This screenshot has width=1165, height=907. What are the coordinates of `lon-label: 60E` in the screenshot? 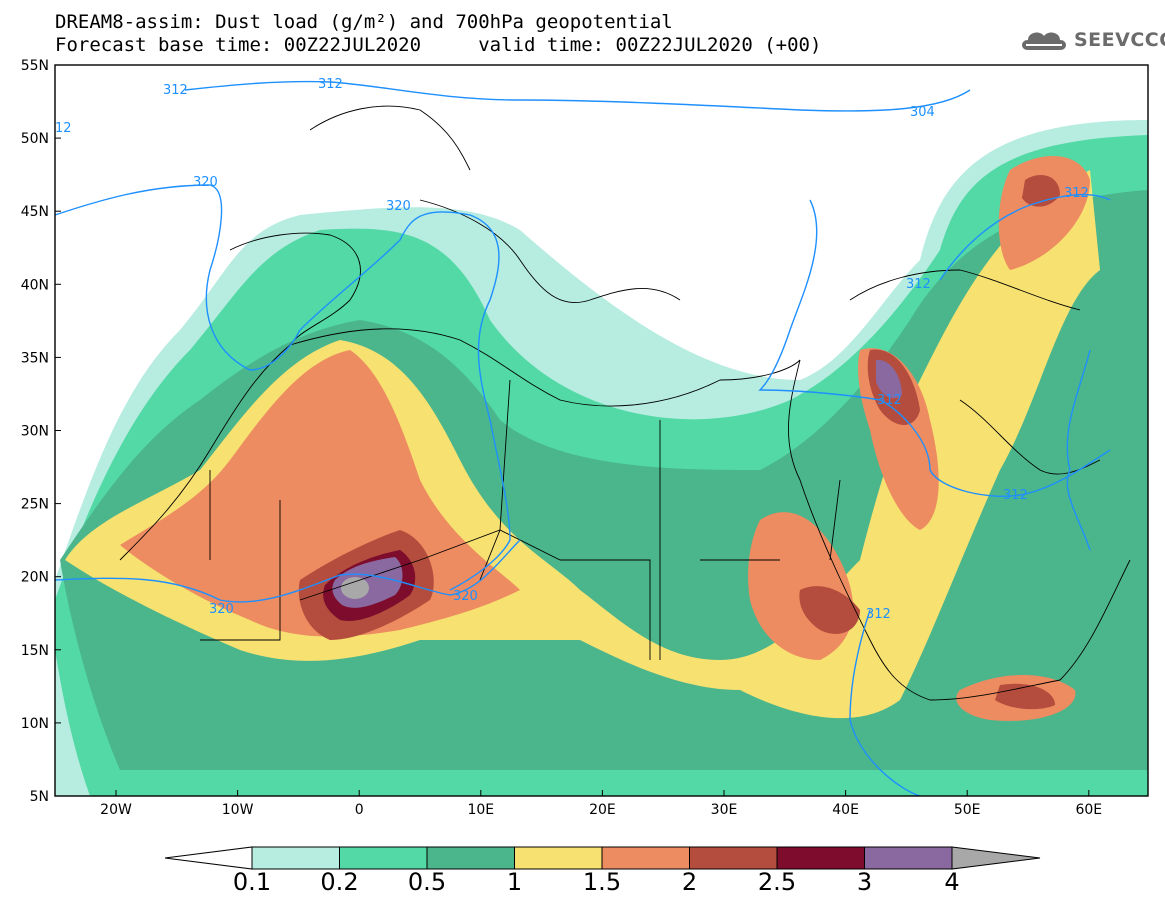 It's located at (1088, 810).